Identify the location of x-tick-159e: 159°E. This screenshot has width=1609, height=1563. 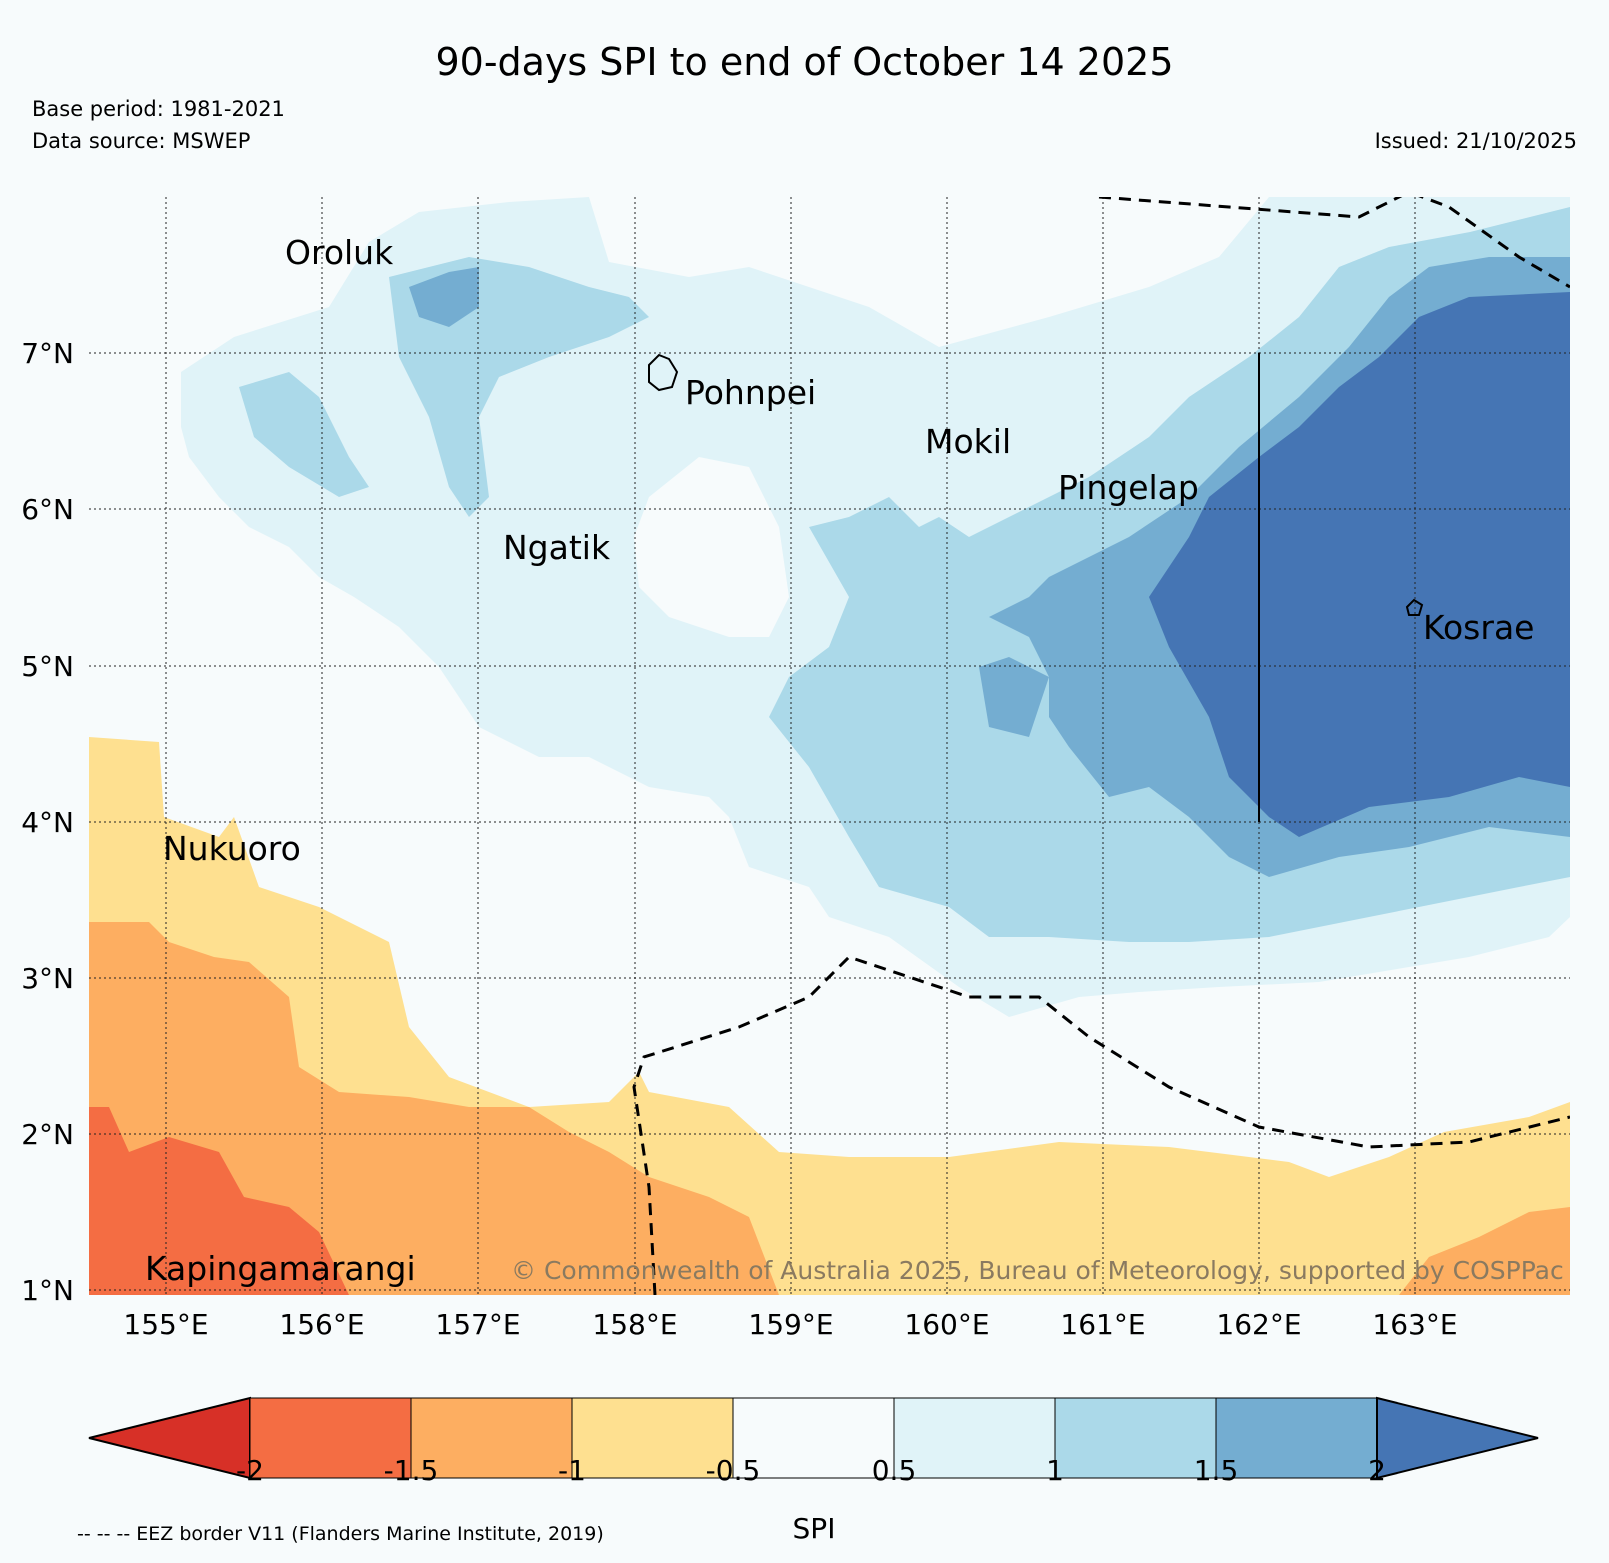
(791, 1324).